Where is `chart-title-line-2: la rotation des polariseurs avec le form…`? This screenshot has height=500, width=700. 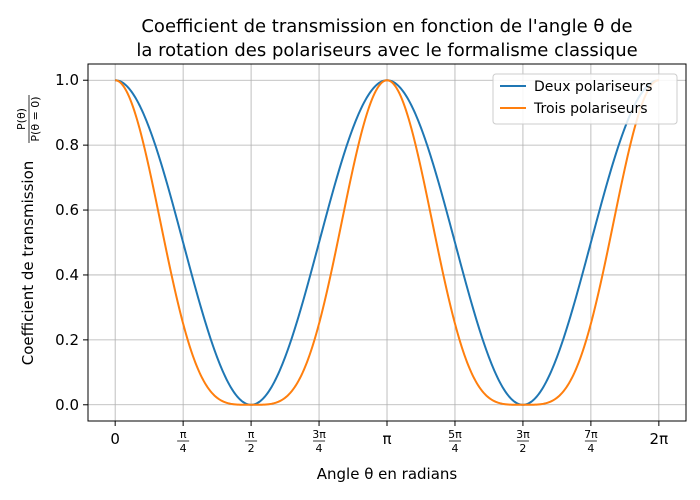
chart-title-line-2: la rotation des polariseurs avec le form… is located at coordinates (386, 50).